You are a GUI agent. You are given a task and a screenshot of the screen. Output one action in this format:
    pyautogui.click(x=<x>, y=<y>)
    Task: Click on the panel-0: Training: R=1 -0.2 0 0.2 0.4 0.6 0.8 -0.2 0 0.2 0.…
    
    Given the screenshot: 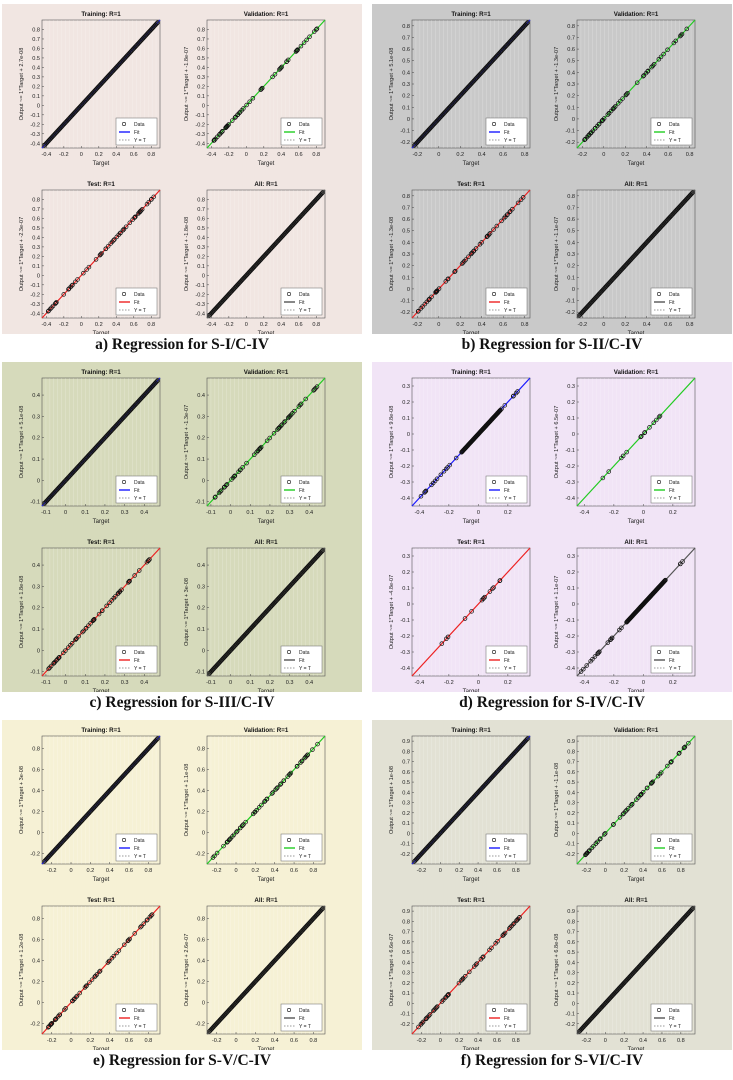 What is the action you would take?
    pyautogui.click(x=90, y=805)
    